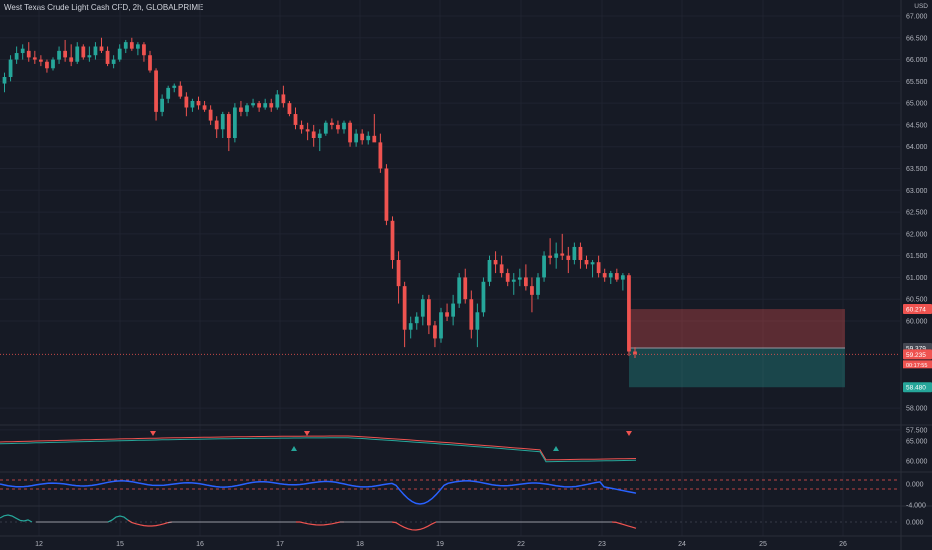  What do you see at coordinates (917, 300) in the screenshot?
I see `y-tick-label: 60.500` at bounding box center [917, 300].